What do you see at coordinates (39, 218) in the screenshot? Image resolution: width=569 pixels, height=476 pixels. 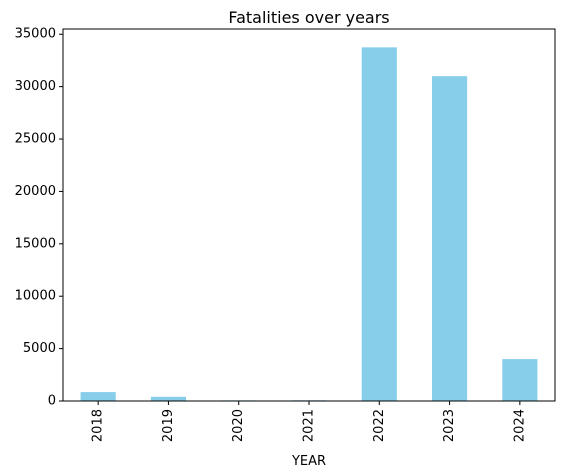 I see `y-axis: 0 5000 10000 15000 20000 25000 30000 35000` at bounding box center [39, 218].